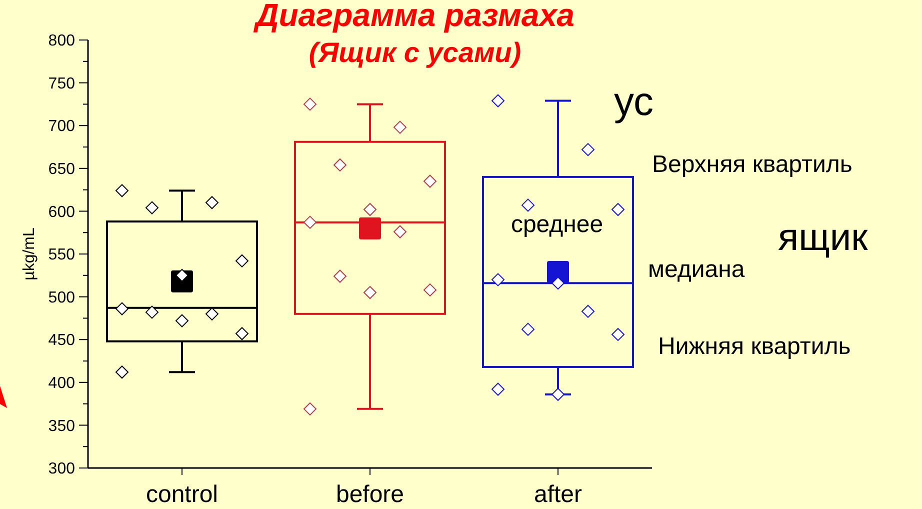 This screenshot has height=509, width=922. I want to click on y-tick-label: 800, so click(62, 41).